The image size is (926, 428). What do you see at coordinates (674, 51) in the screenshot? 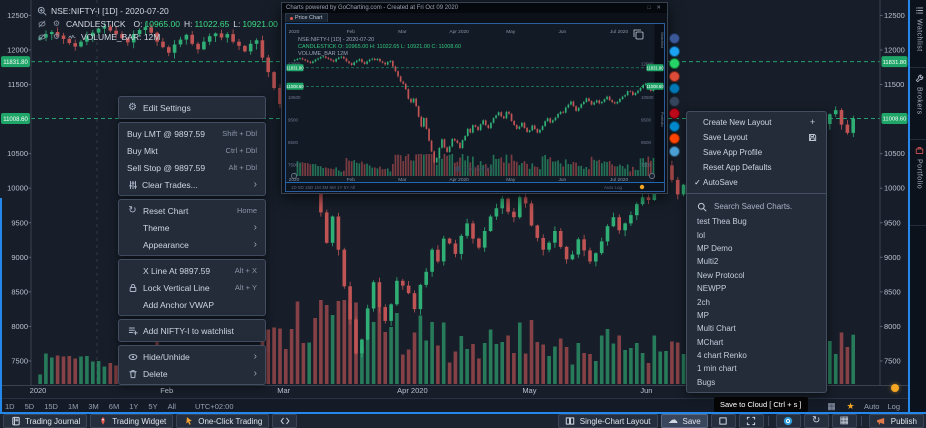
I see `share-twitter-icon` at bounding box center [674, 51].